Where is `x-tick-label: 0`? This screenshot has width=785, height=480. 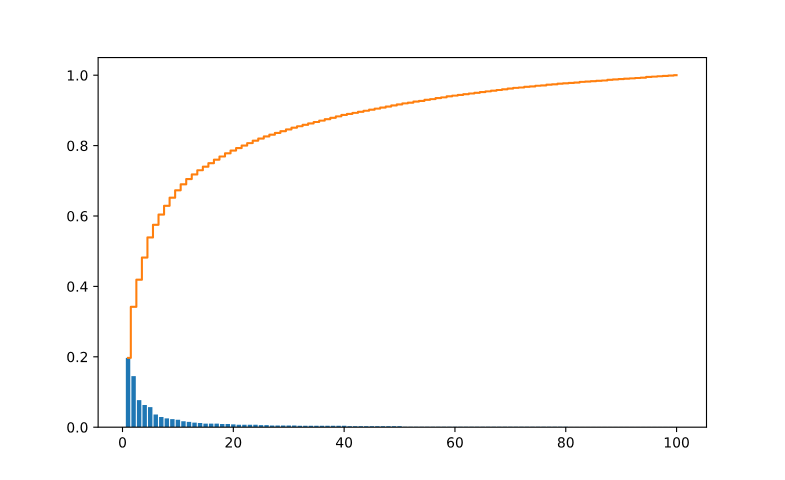
x-tick-label: 0 is located at coordinates (122, 442).